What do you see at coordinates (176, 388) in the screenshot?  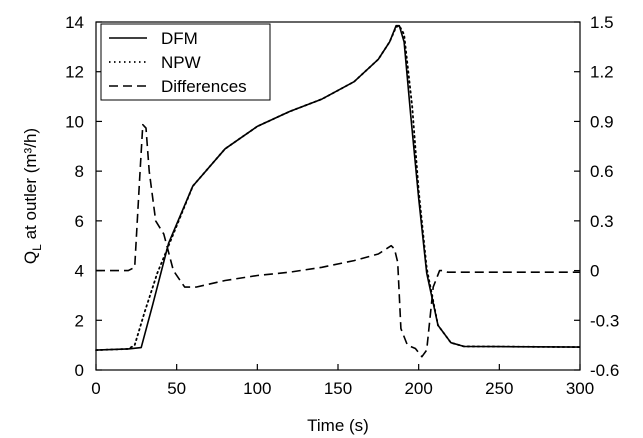 I see `x-tick-label: 50` at bounding box center [176, 388].